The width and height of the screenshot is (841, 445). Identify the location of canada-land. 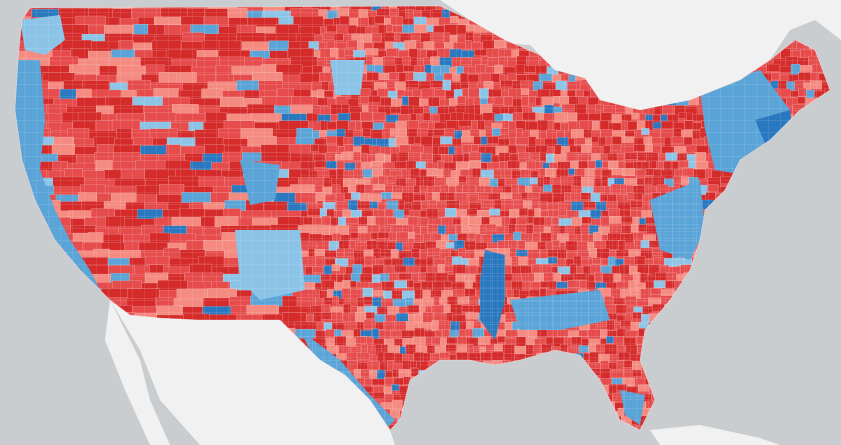
(640, 55).